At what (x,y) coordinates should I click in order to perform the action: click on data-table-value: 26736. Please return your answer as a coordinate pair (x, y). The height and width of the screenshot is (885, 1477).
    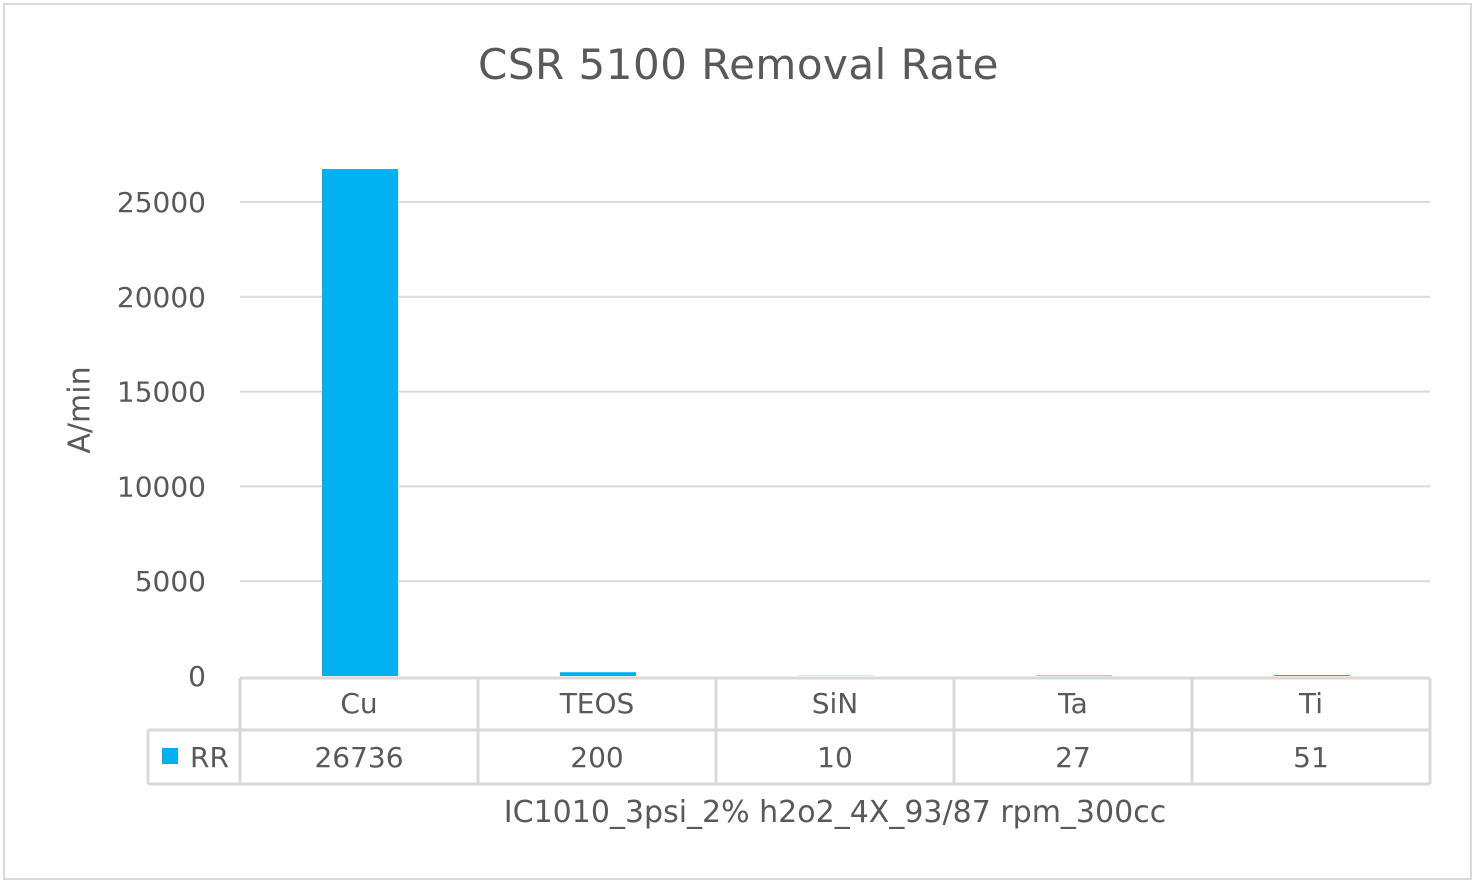
    Looking at the image, I should click on (358, 757).